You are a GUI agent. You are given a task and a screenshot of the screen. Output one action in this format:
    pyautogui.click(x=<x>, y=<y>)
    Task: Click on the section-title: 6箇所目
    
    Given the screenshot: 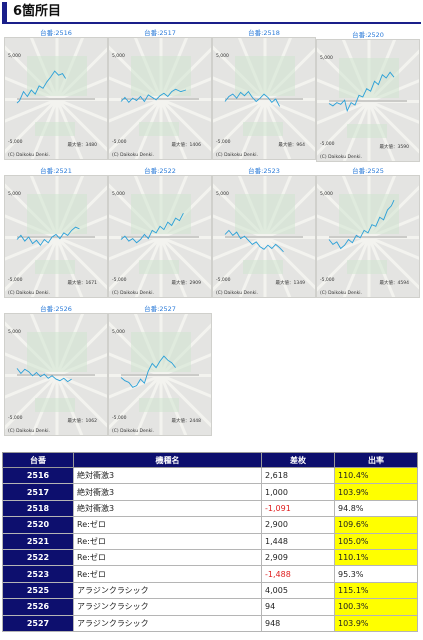 What is the action you would take?
    pyautogui.click(x=211, y=13)
    